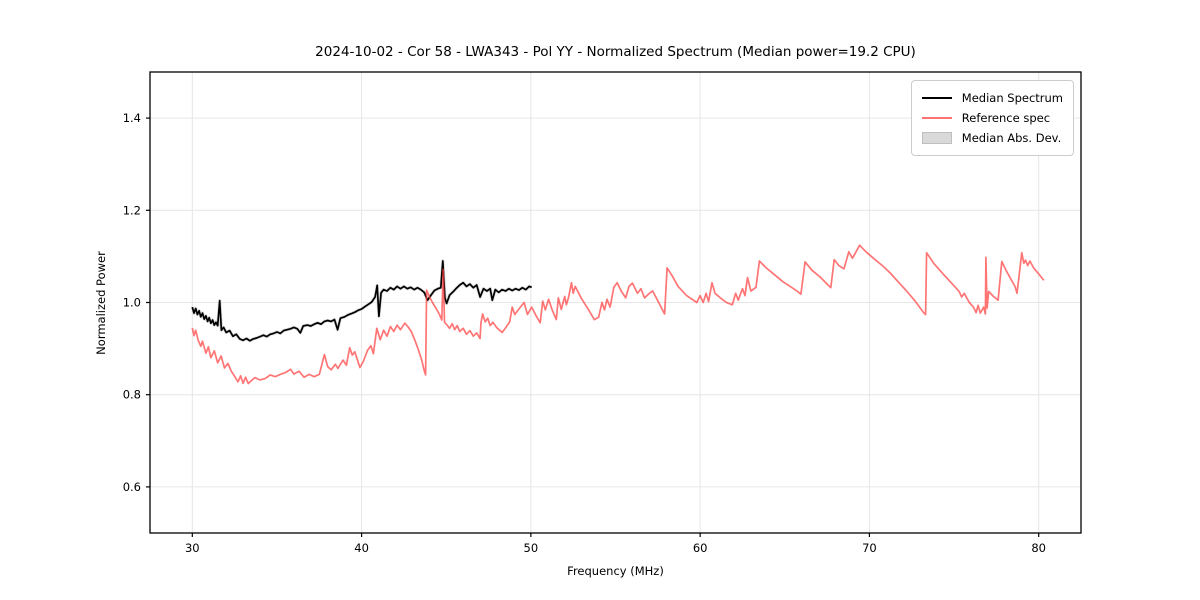  I want to click on x-tick-label: 30, so click(192, 548).